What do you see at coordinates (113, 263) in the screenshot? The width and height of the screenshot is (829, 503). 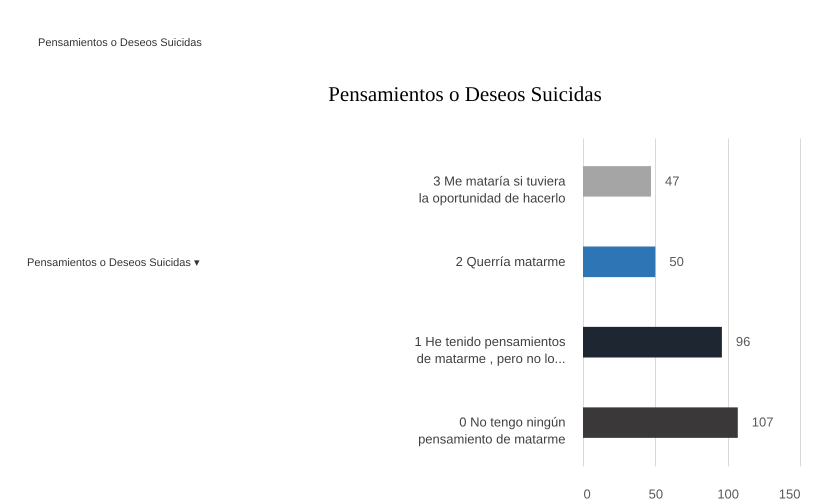 I see `text: Pensamientos o Deseos Suicidas ▾` at bounding box center [113, 263].